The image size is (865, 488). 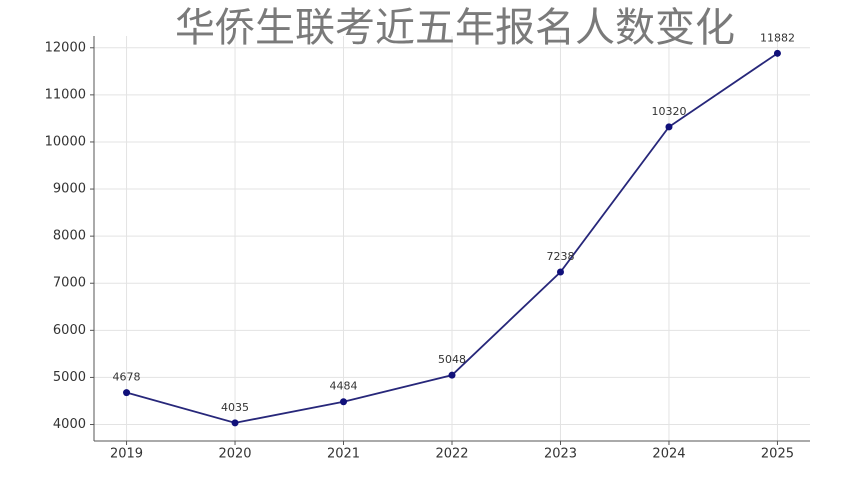 I want to click on y-tick-label: 5000, so click(x=69, y=377).